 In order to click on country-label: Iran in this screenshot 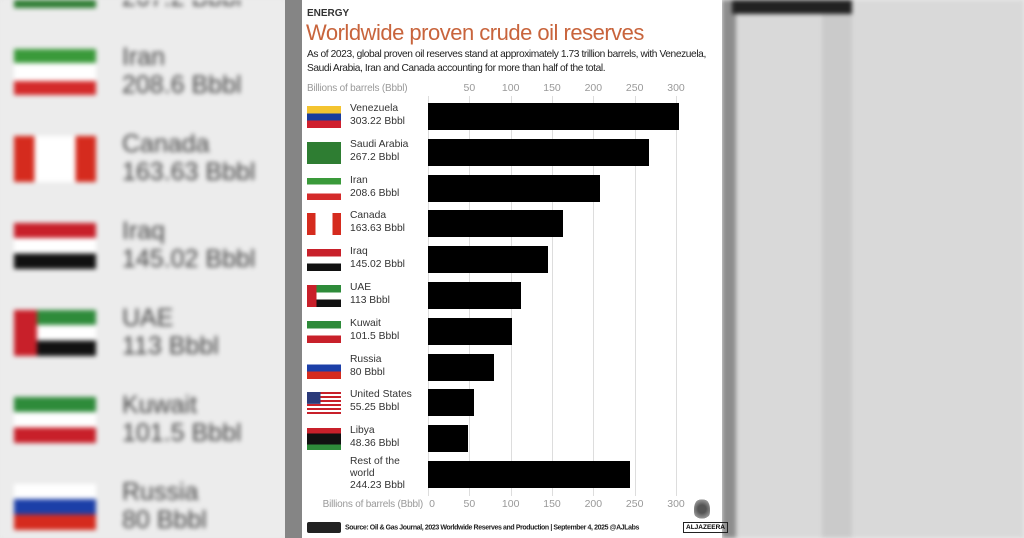, I will do `click(359, 180)`.